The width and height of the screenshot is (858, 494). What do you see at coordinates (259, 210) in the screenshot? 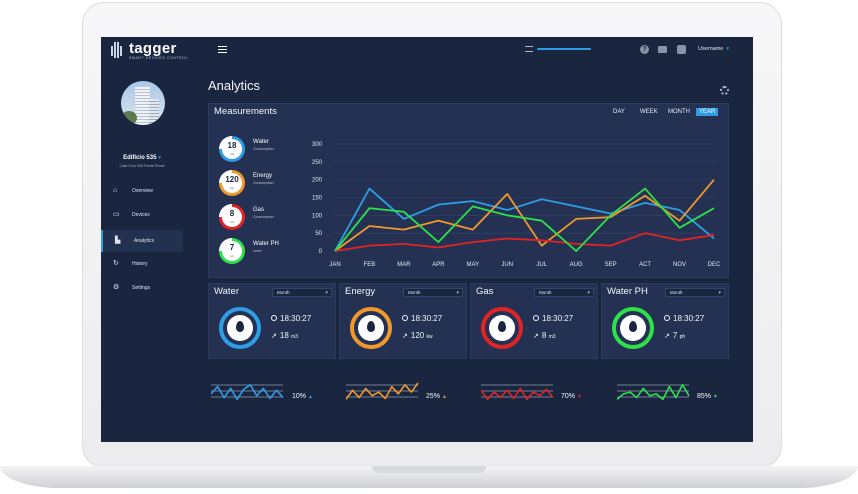
I see `kpi-name: Gas` at bounding box center [259, 210].